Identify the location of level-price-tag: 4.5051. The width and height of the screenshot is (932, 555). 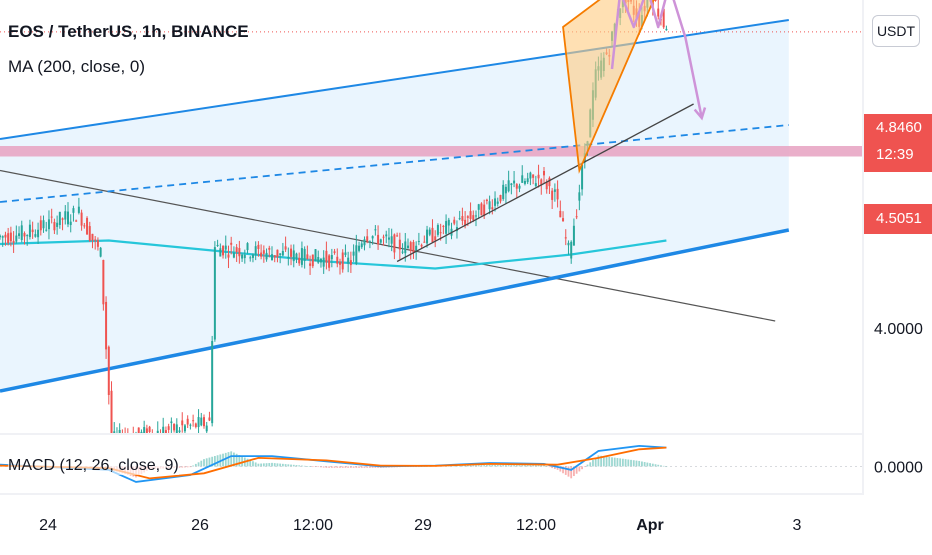
(898, 219).